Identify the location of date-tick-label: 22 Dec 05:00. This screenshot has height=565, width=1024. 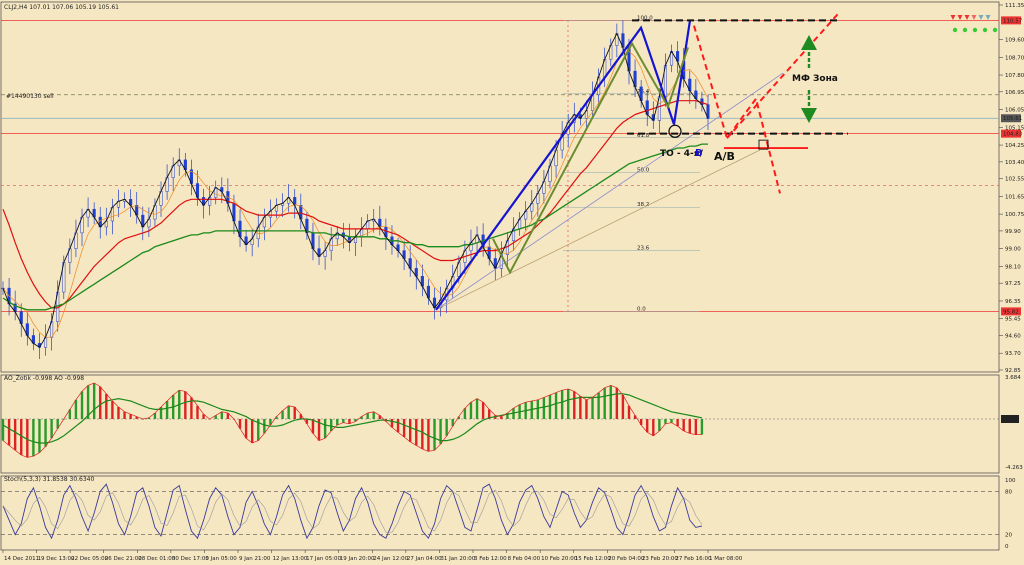
(89, 559).